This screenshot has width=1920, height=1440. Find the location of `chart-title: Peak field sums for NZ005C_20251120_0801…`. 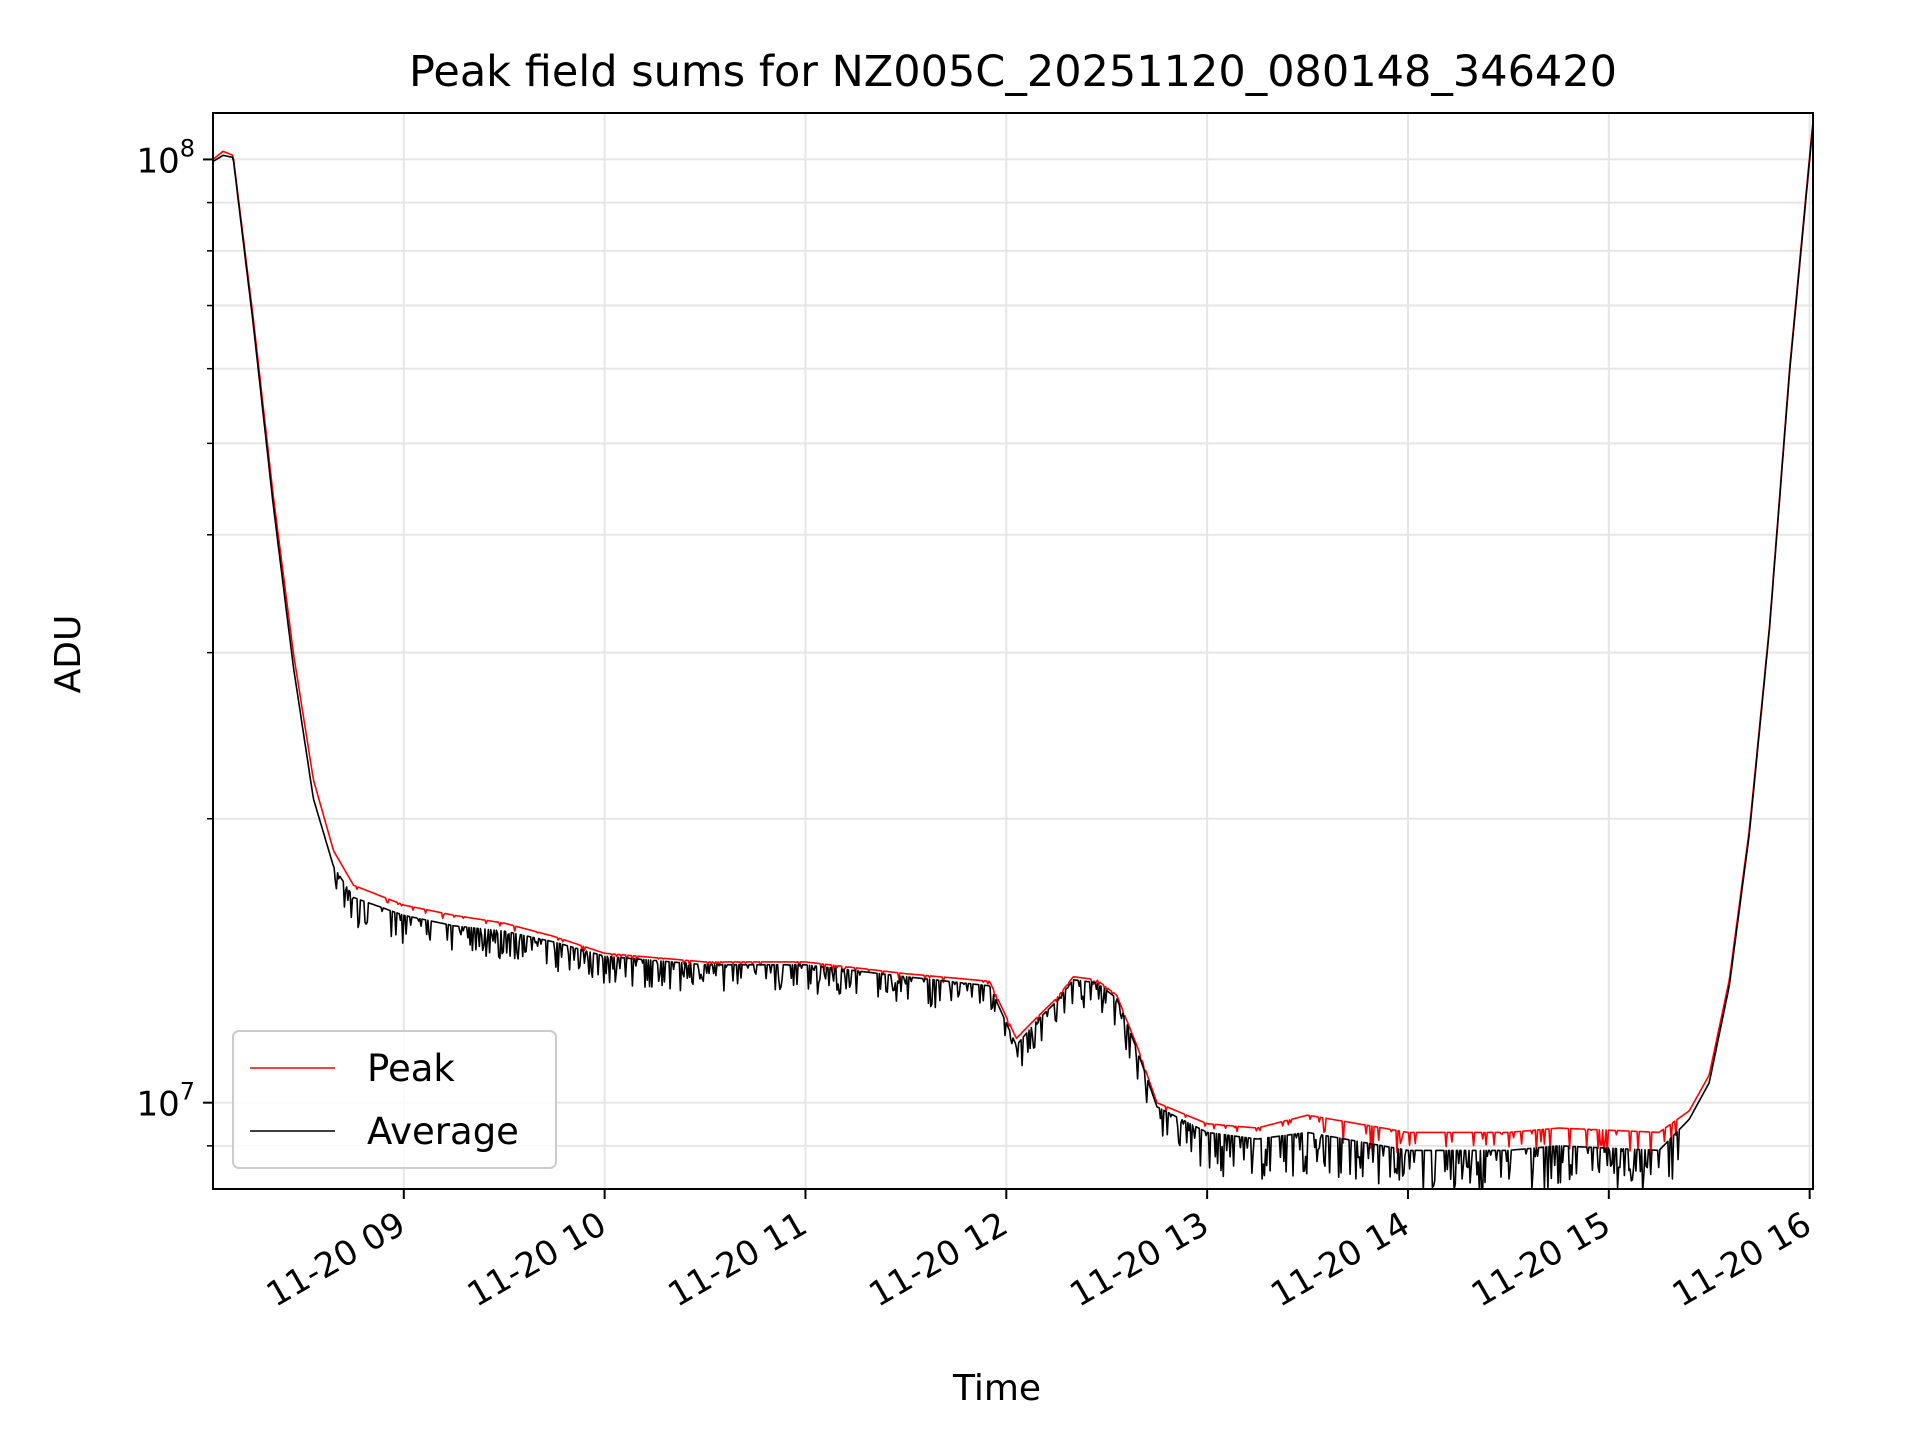

chart-title: Peak field sums for NZ005C_20251120_0801… is located at coordinates (1013, 72).